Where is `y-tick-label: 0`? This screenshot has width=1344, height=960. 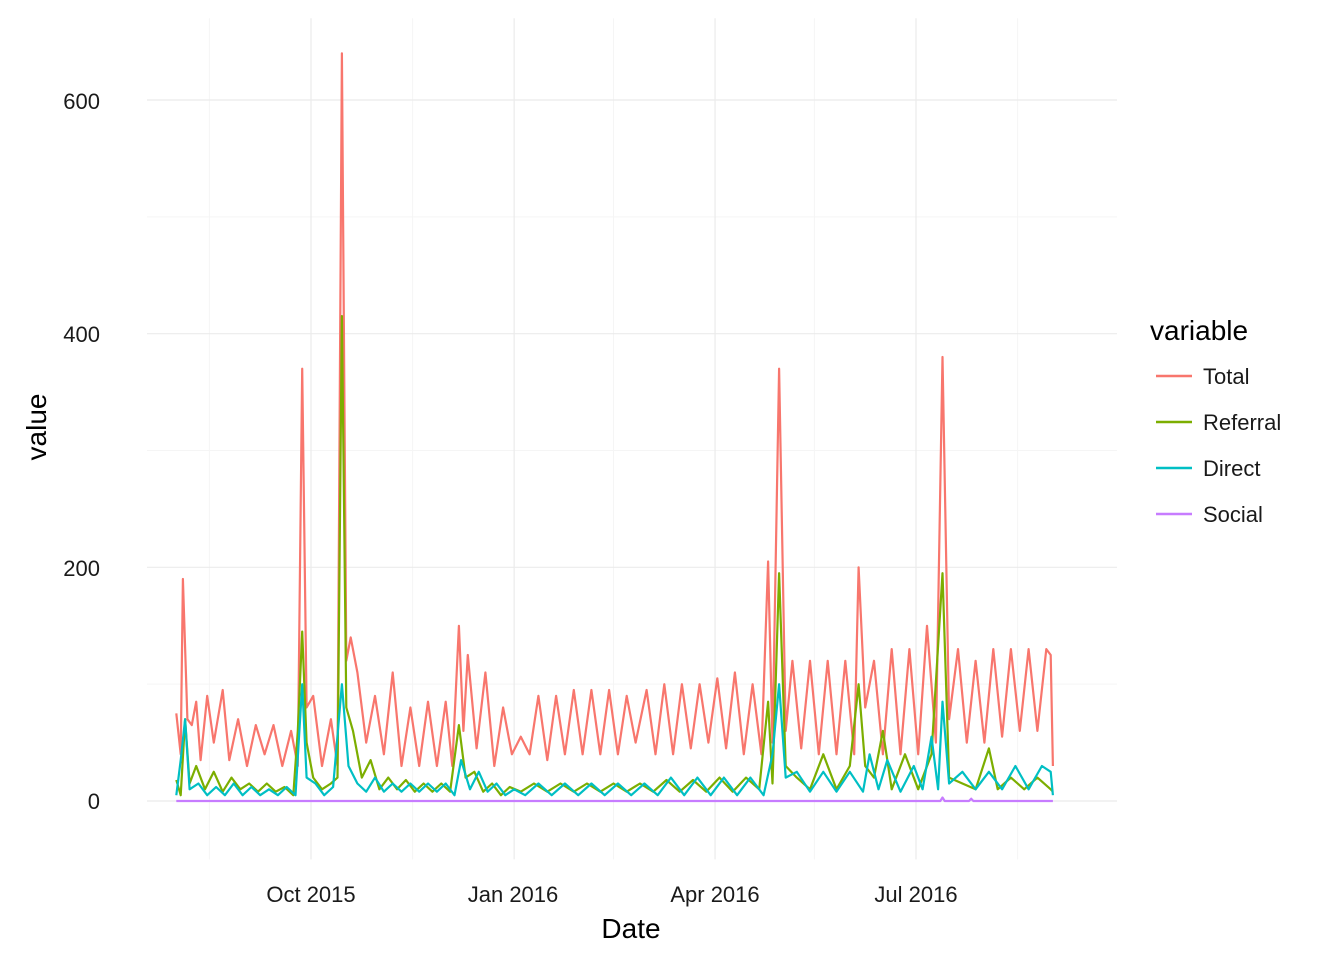
y-tick-label: 0 is located at coordinates (94, 801).